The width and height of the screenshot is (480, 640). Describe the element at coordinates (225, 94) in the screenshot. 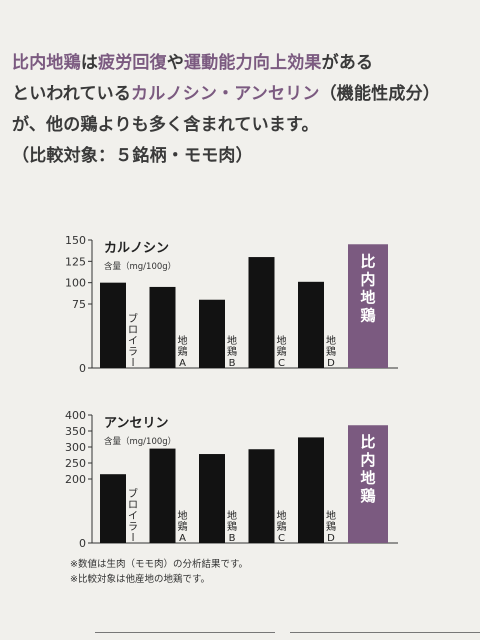

I see `headline-part: カルノシン・アンセリン` at that location.